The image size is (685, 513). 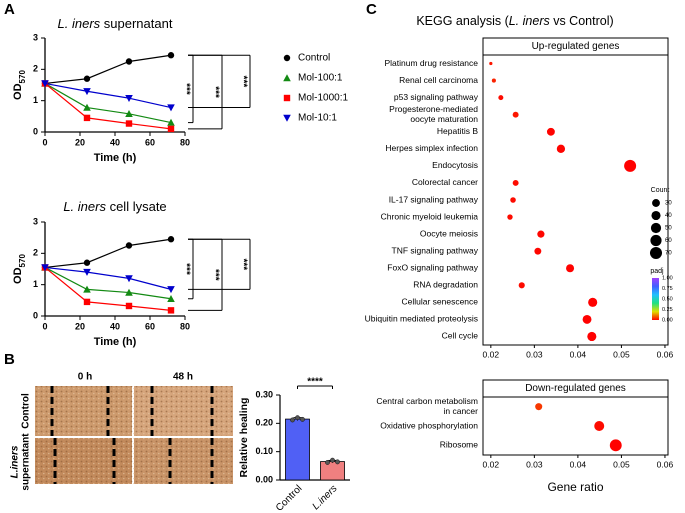 What do you see at coordinates (668, 241) in the screenshot?
I see `legend-label: 60` at bounding box center [668, 241].